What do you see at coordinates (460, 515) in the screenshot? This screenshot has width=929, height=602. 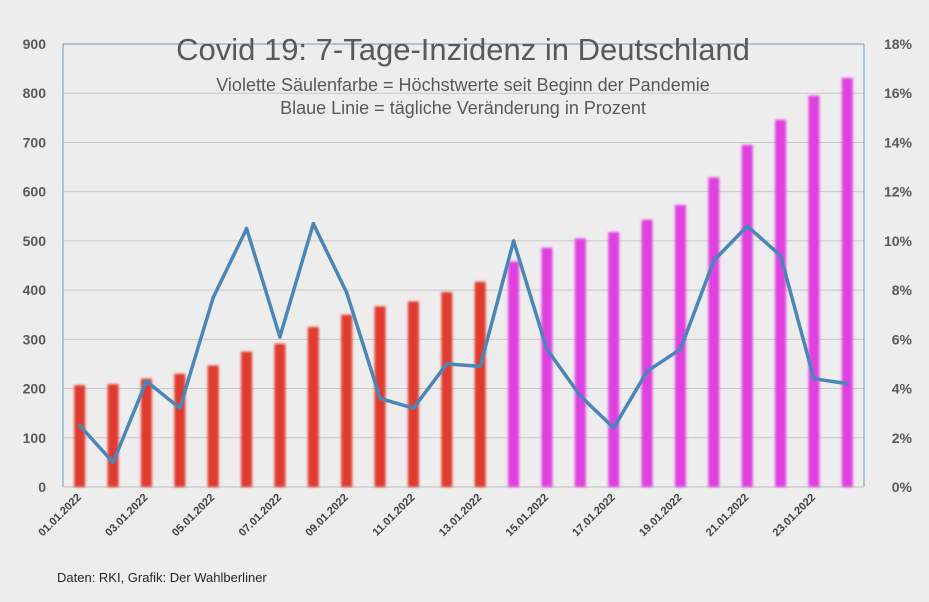 I see `x-tick-label: 13.01.2022` at bounding box center [460, 515].